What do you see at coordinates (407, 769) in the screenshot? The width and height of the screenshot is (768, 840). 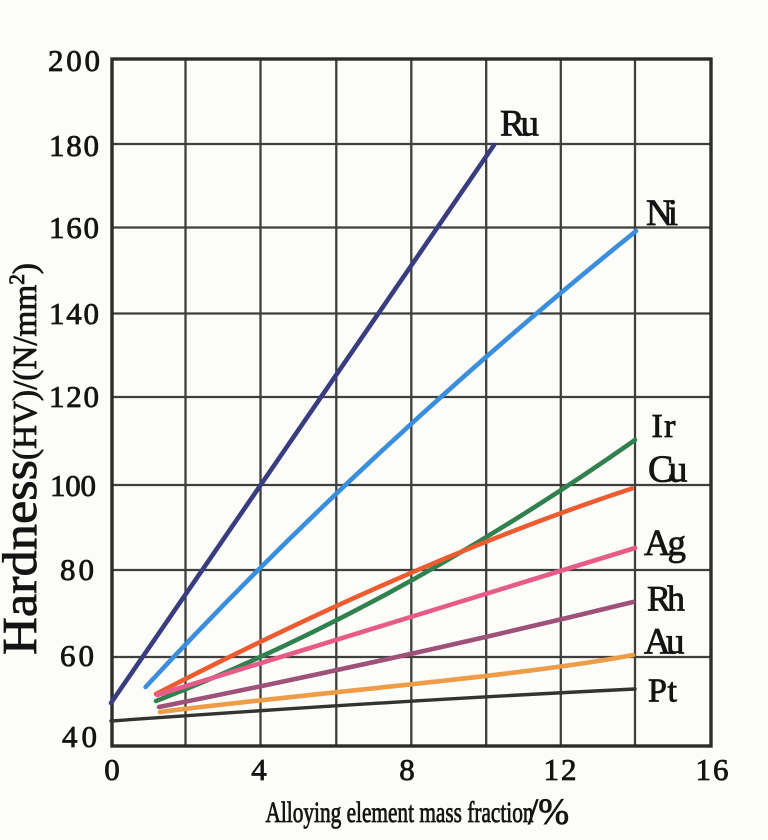 I see `svg-text: 8` at bounding box center [407, 769].